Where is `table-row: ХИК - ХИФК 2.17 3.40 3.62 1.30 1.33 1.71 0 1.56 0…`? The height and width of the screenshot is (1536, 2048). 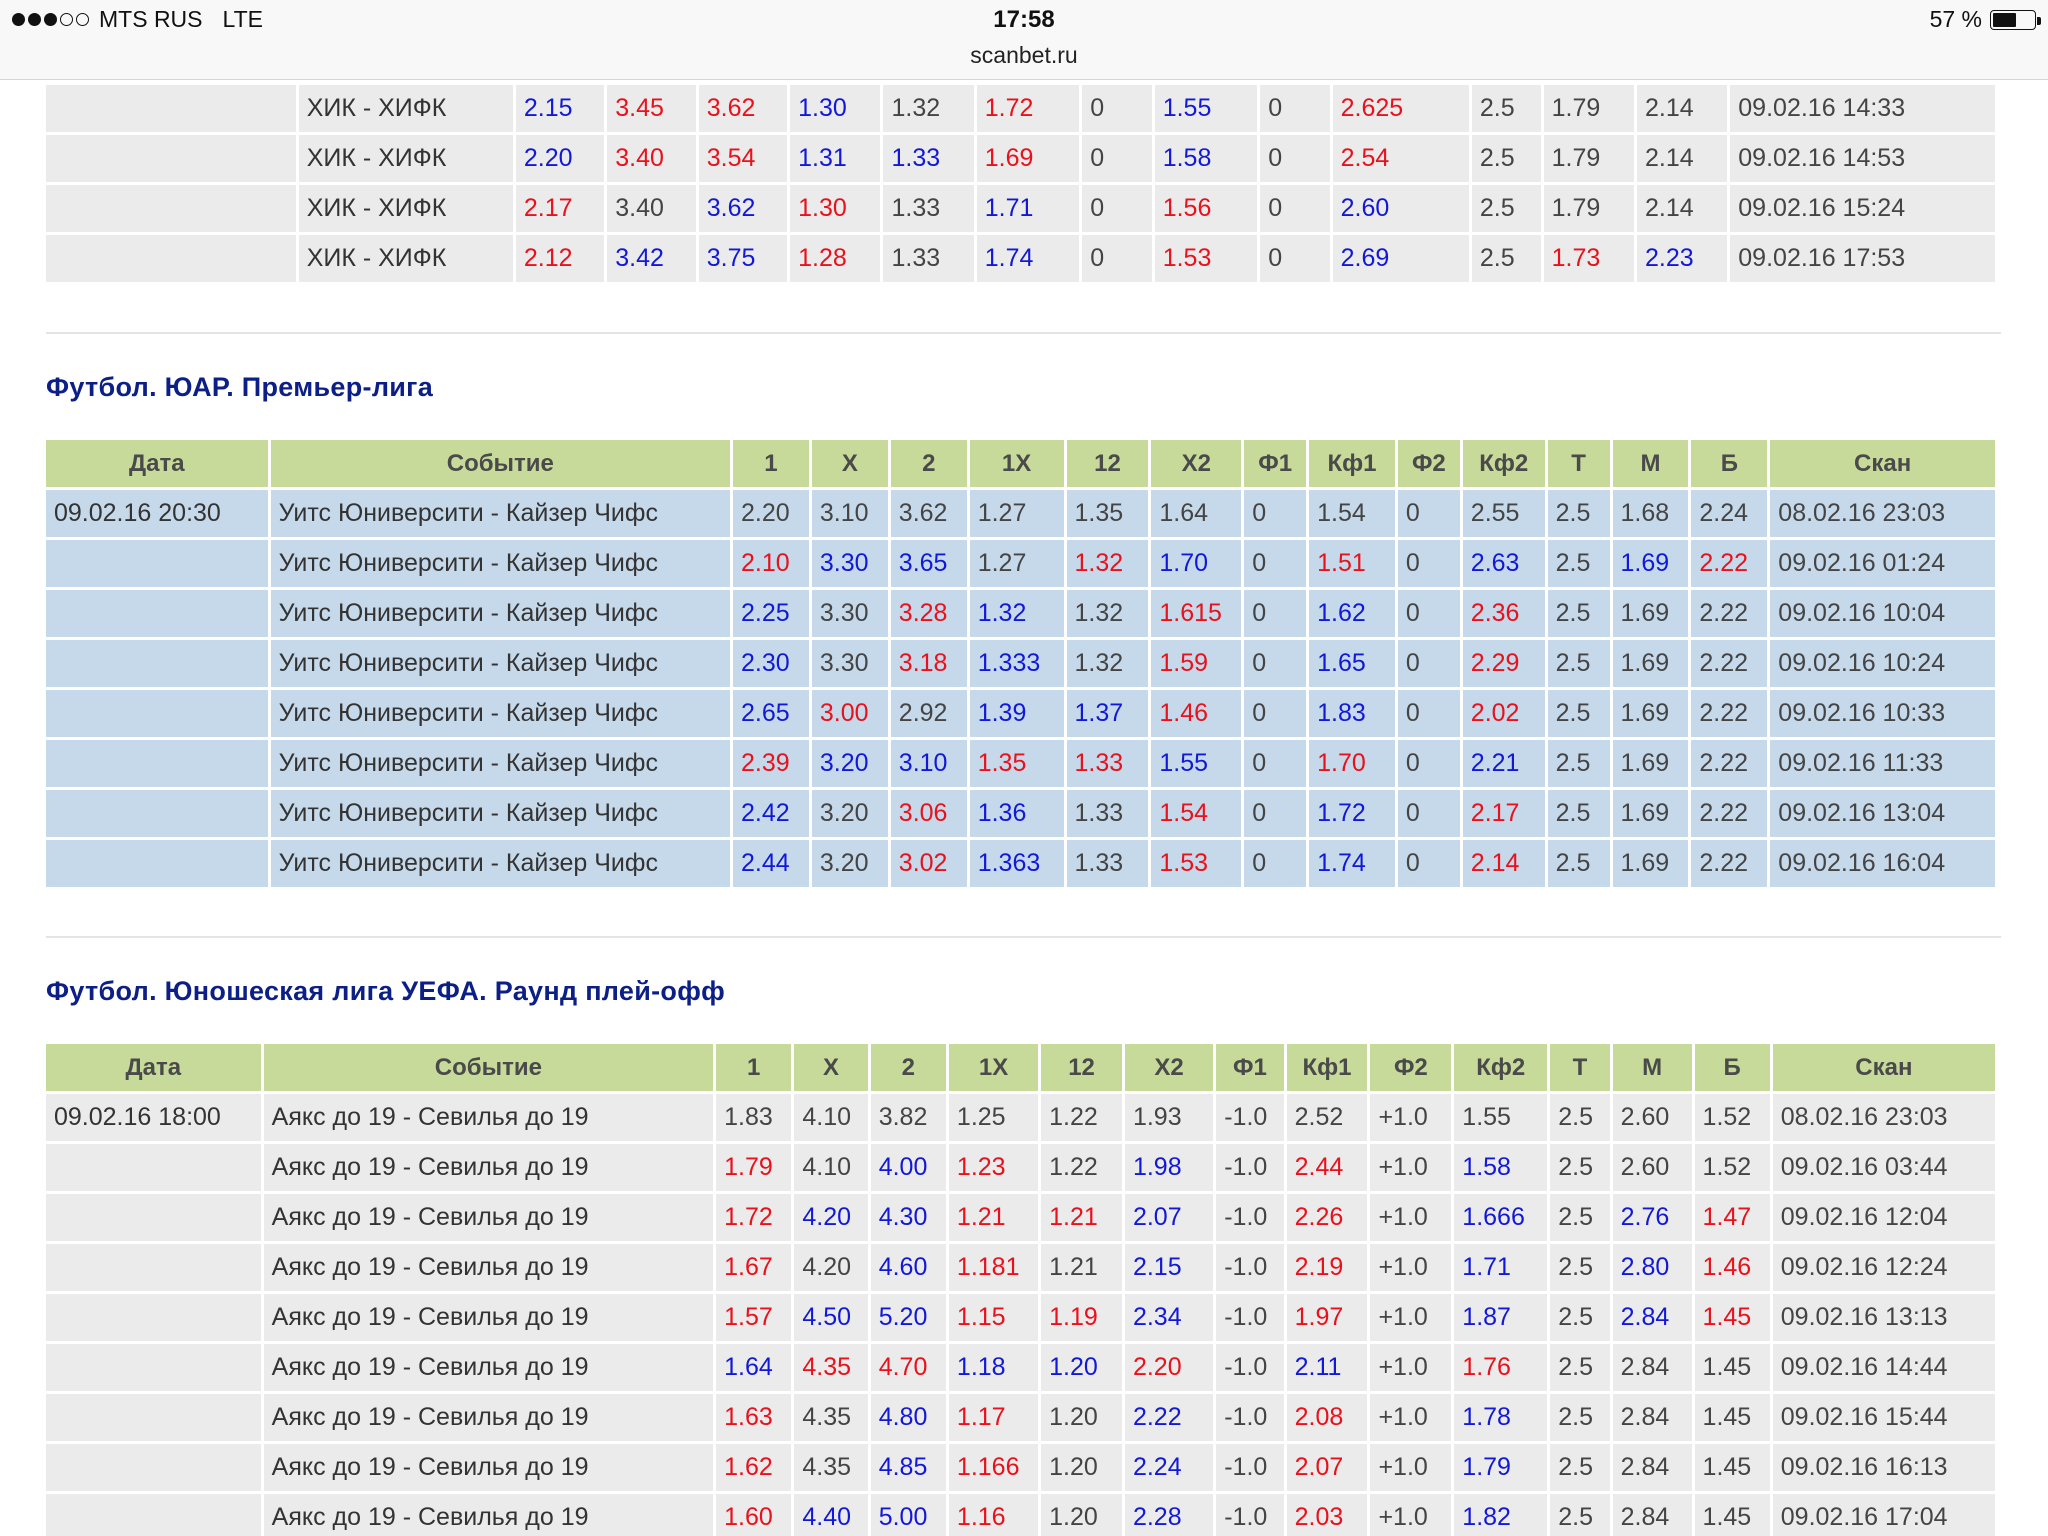
table-row: ХИК - ХИФК 2.17 3.40 3.62 1.30 1.33 1.71 0 1.56 0… is located at coordinates (1020, 208).